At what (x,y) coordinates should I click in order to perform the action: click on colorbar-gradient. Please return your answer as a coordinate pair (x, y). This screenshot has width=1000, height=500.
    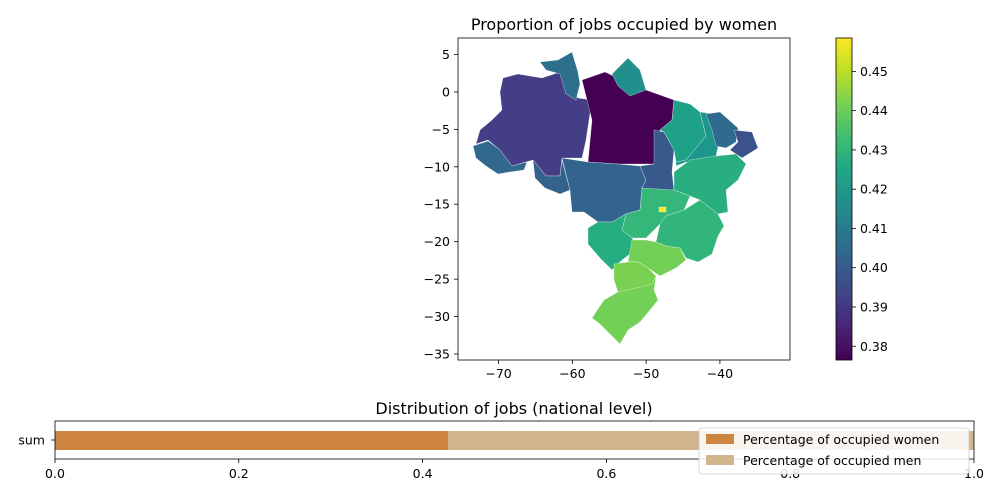
    Looking at the image, I should click on (844, 199).